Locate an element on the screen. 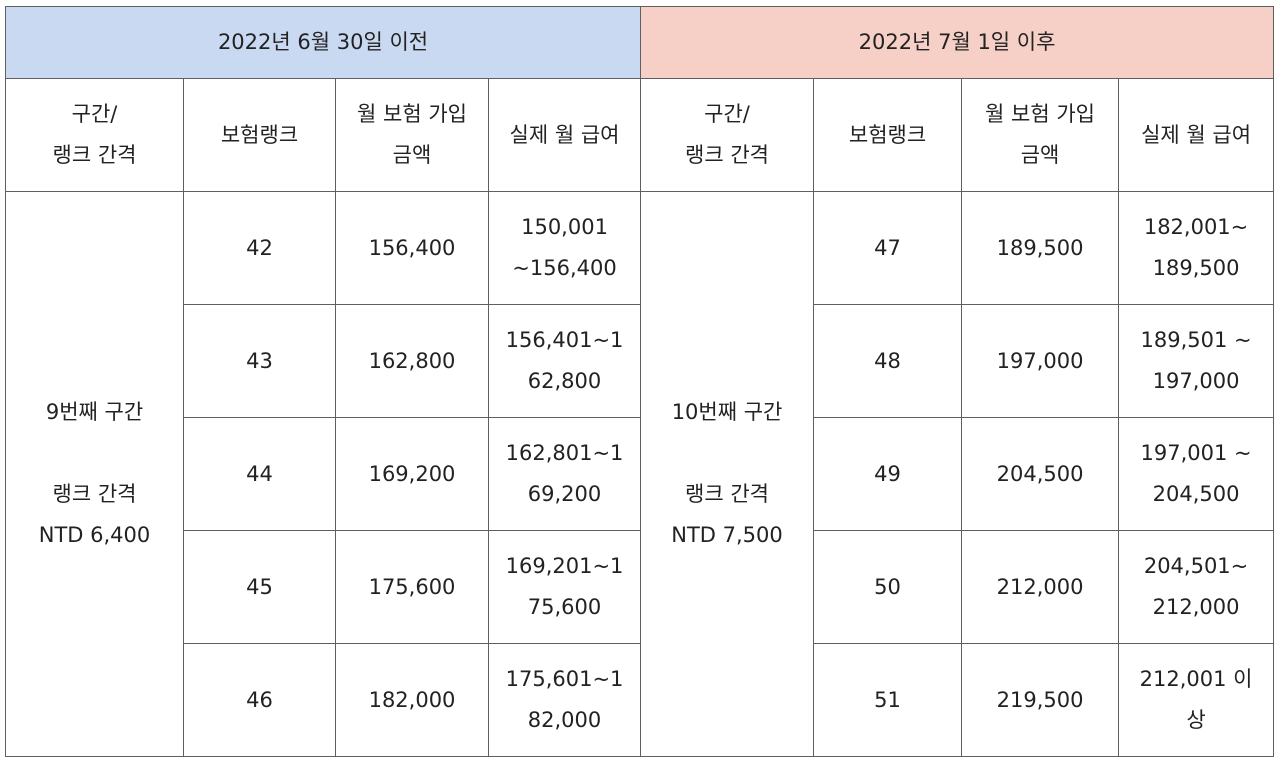  salary-range-cell: 150,001 ~156,400 is located at coordinates (564, 248).